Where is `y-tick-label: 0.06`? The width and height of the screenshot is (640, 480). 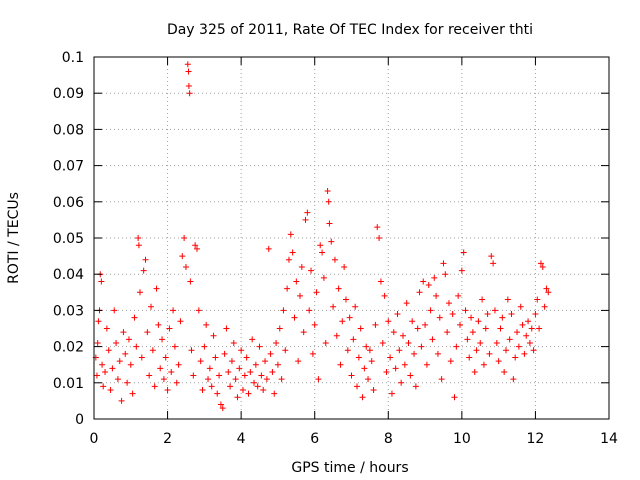 y-tick-label: 0.06 is located at coordinates (68, 203).